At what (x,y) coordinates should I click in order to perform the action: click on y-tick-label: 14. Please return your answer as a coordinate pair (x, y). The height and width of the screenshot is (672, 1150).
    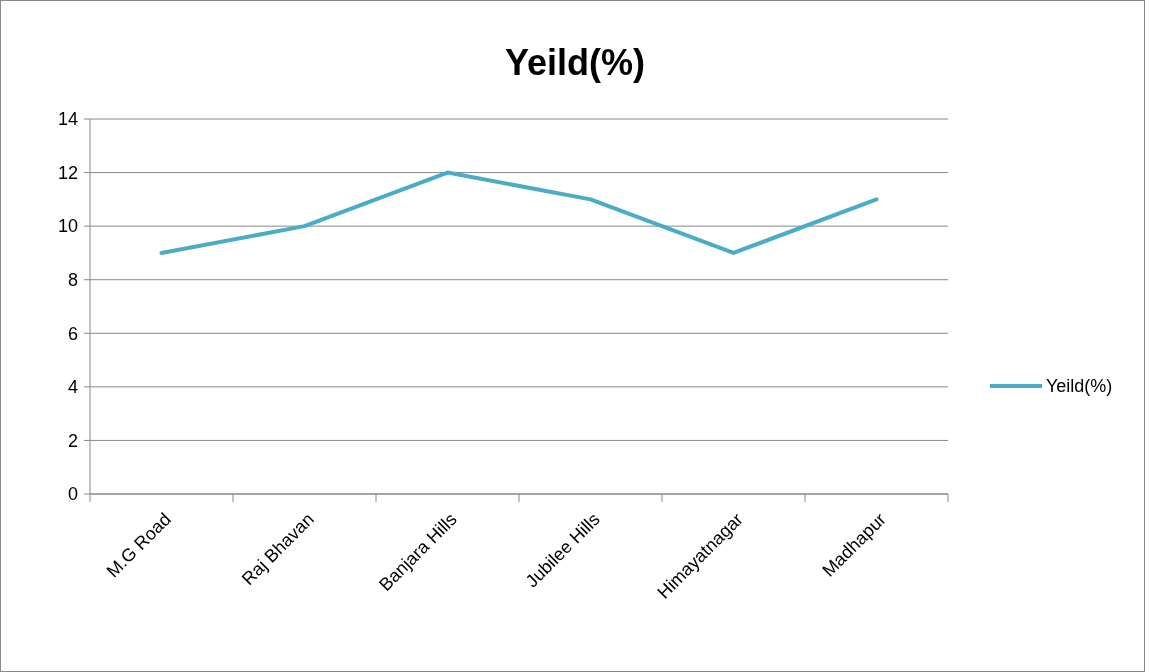
    Looking at the image, I should click on (67, 119).